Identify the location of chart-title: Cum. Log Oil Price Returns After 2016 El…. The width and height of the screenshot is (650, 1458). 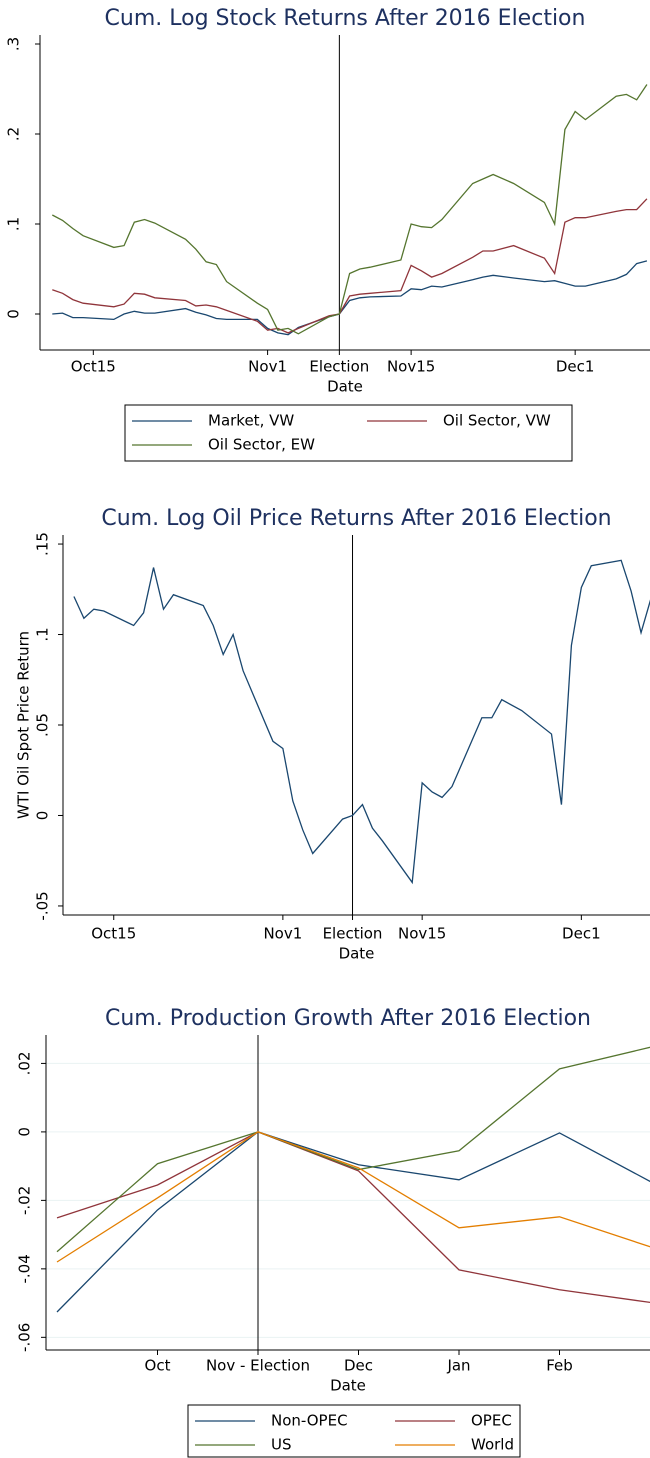
(356, 518).